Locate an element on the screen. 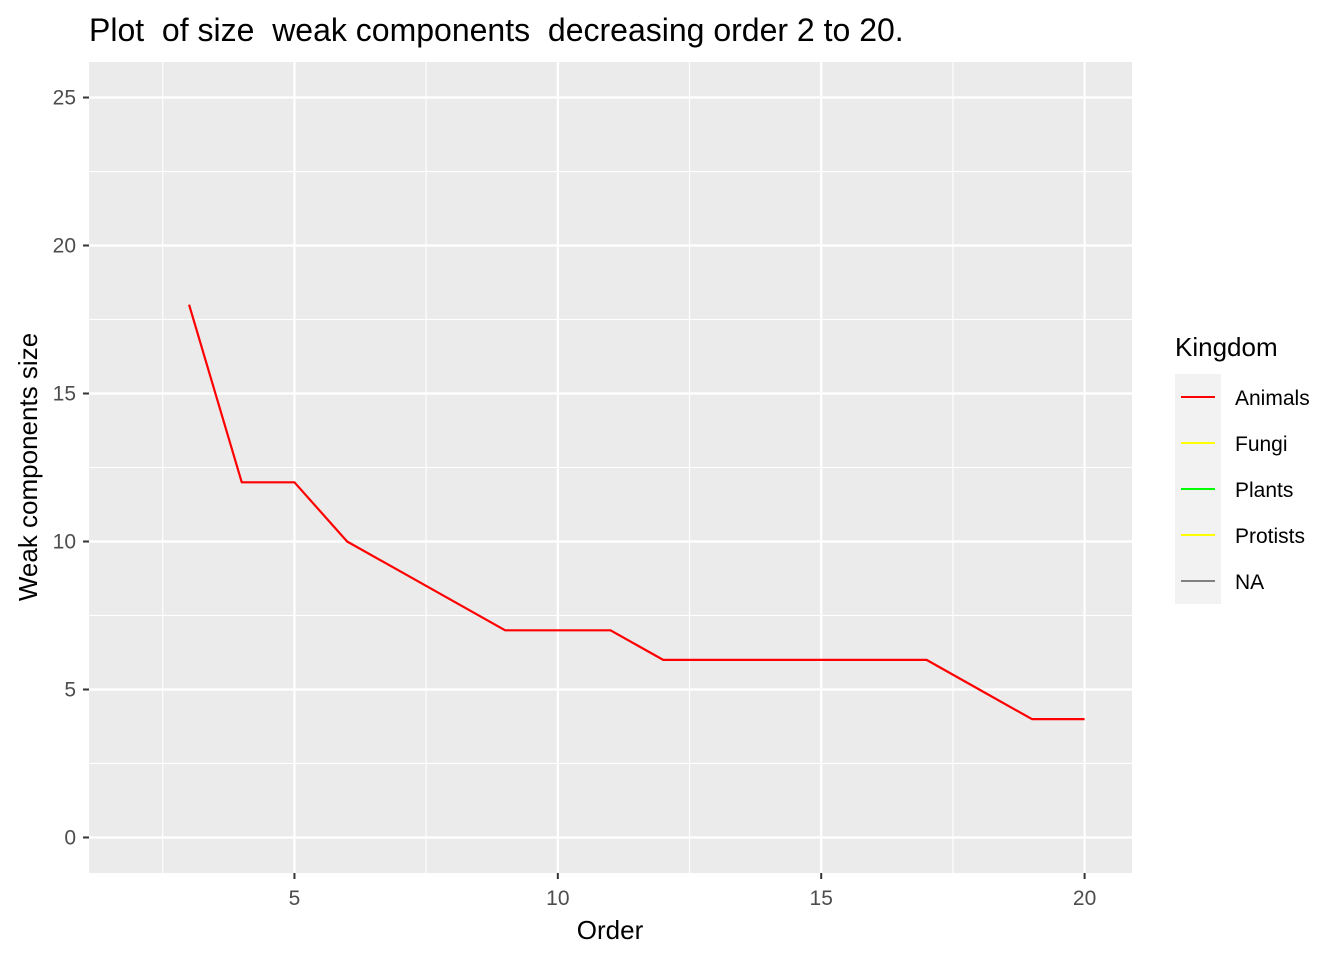 The image size is (1344, 960). legend-label-fungi: Fungi is located at coordinates (1261, 444).